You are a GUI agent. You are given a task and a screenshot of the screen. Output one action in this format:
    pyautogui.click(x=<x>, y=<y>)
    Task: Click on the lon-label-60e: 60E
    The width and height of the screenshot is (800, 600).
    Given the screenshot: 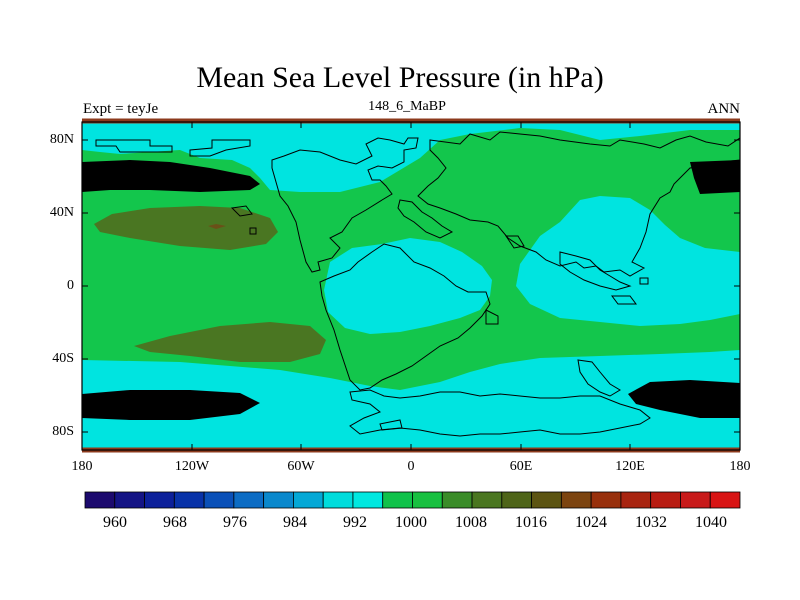 What is the action you would take?
    pyautogui.click(x=521, y=466)
    